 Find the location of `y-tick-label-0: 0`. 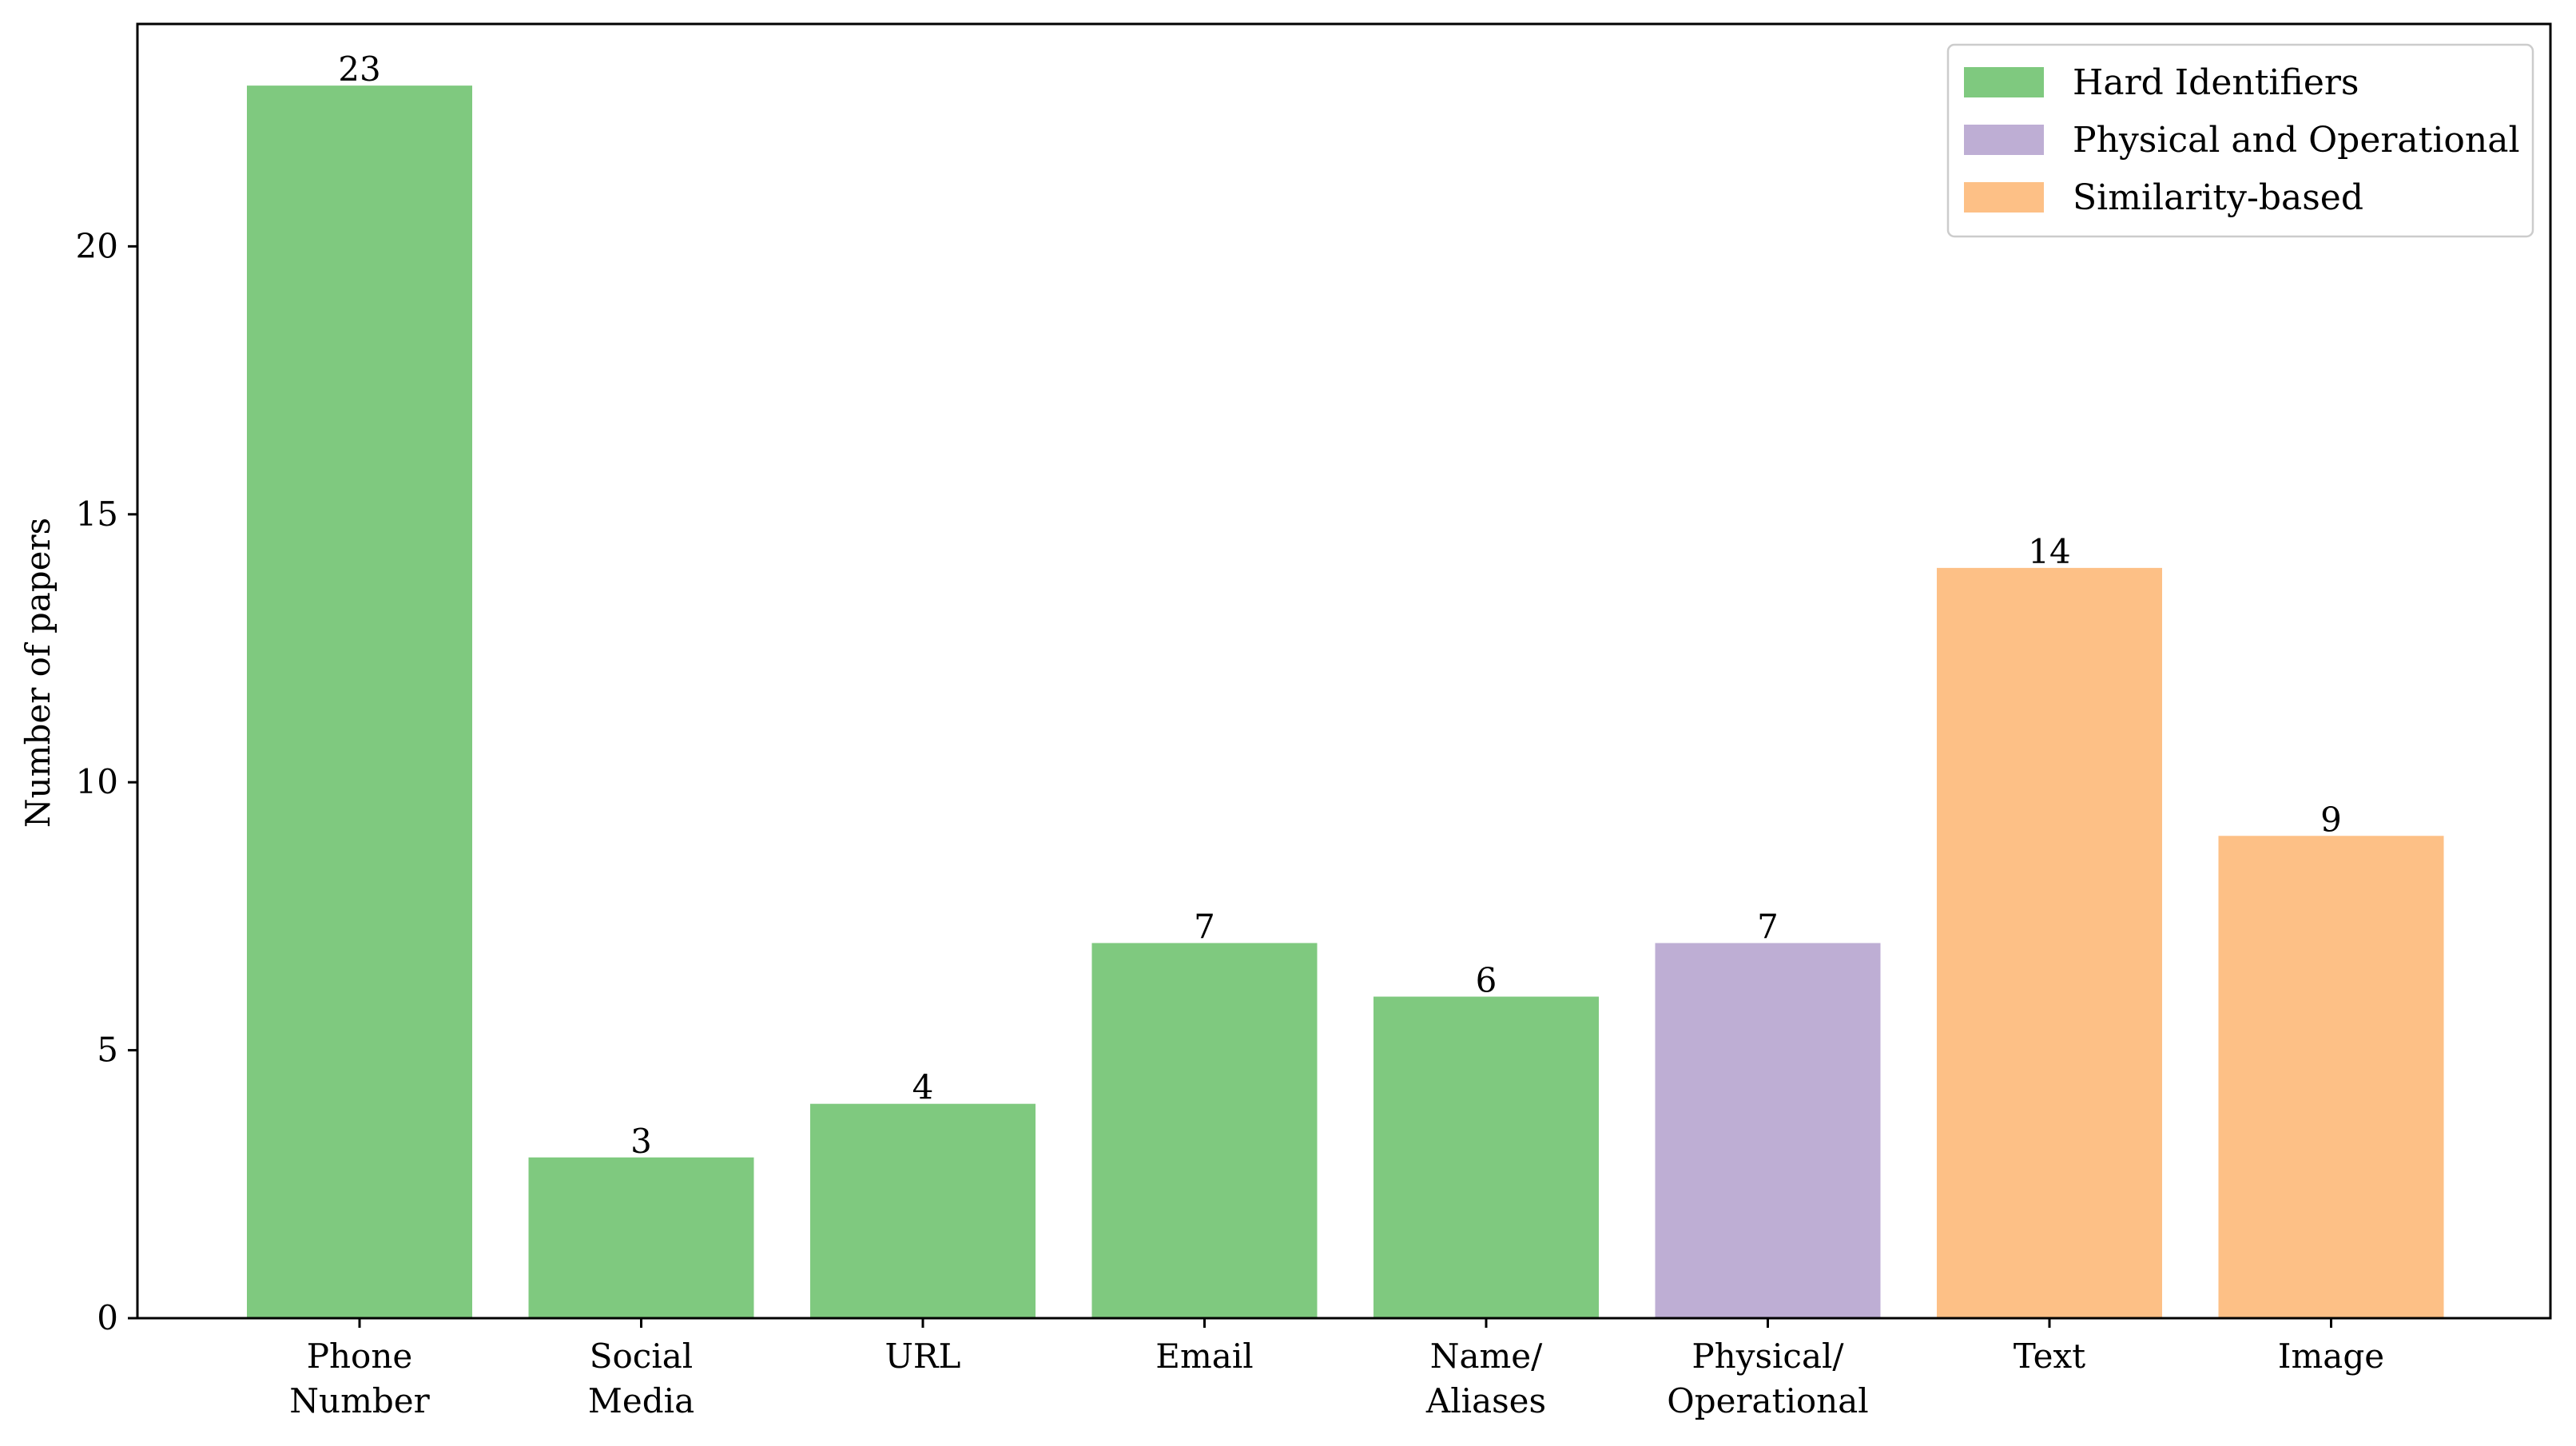

y-tick-label-0: 0 is located at coordinates (107, 1317).